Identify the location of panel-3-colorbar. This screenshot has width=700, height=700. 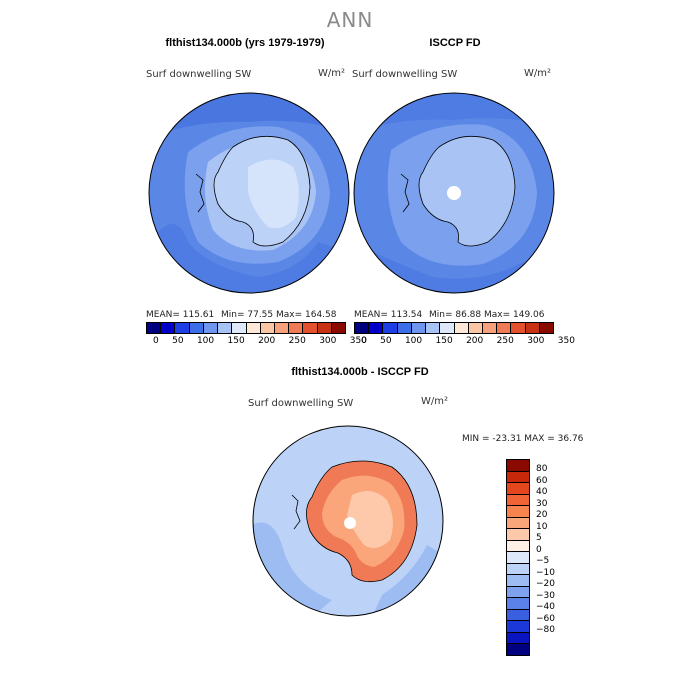
(518, 557).